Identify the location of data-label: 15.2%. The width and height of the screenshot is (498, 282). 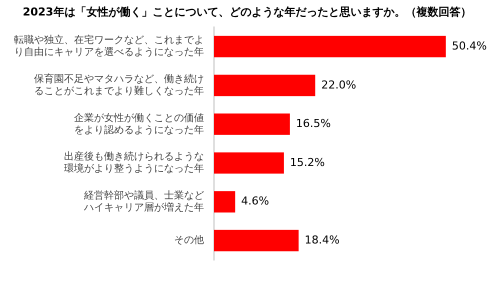
(307, 162).